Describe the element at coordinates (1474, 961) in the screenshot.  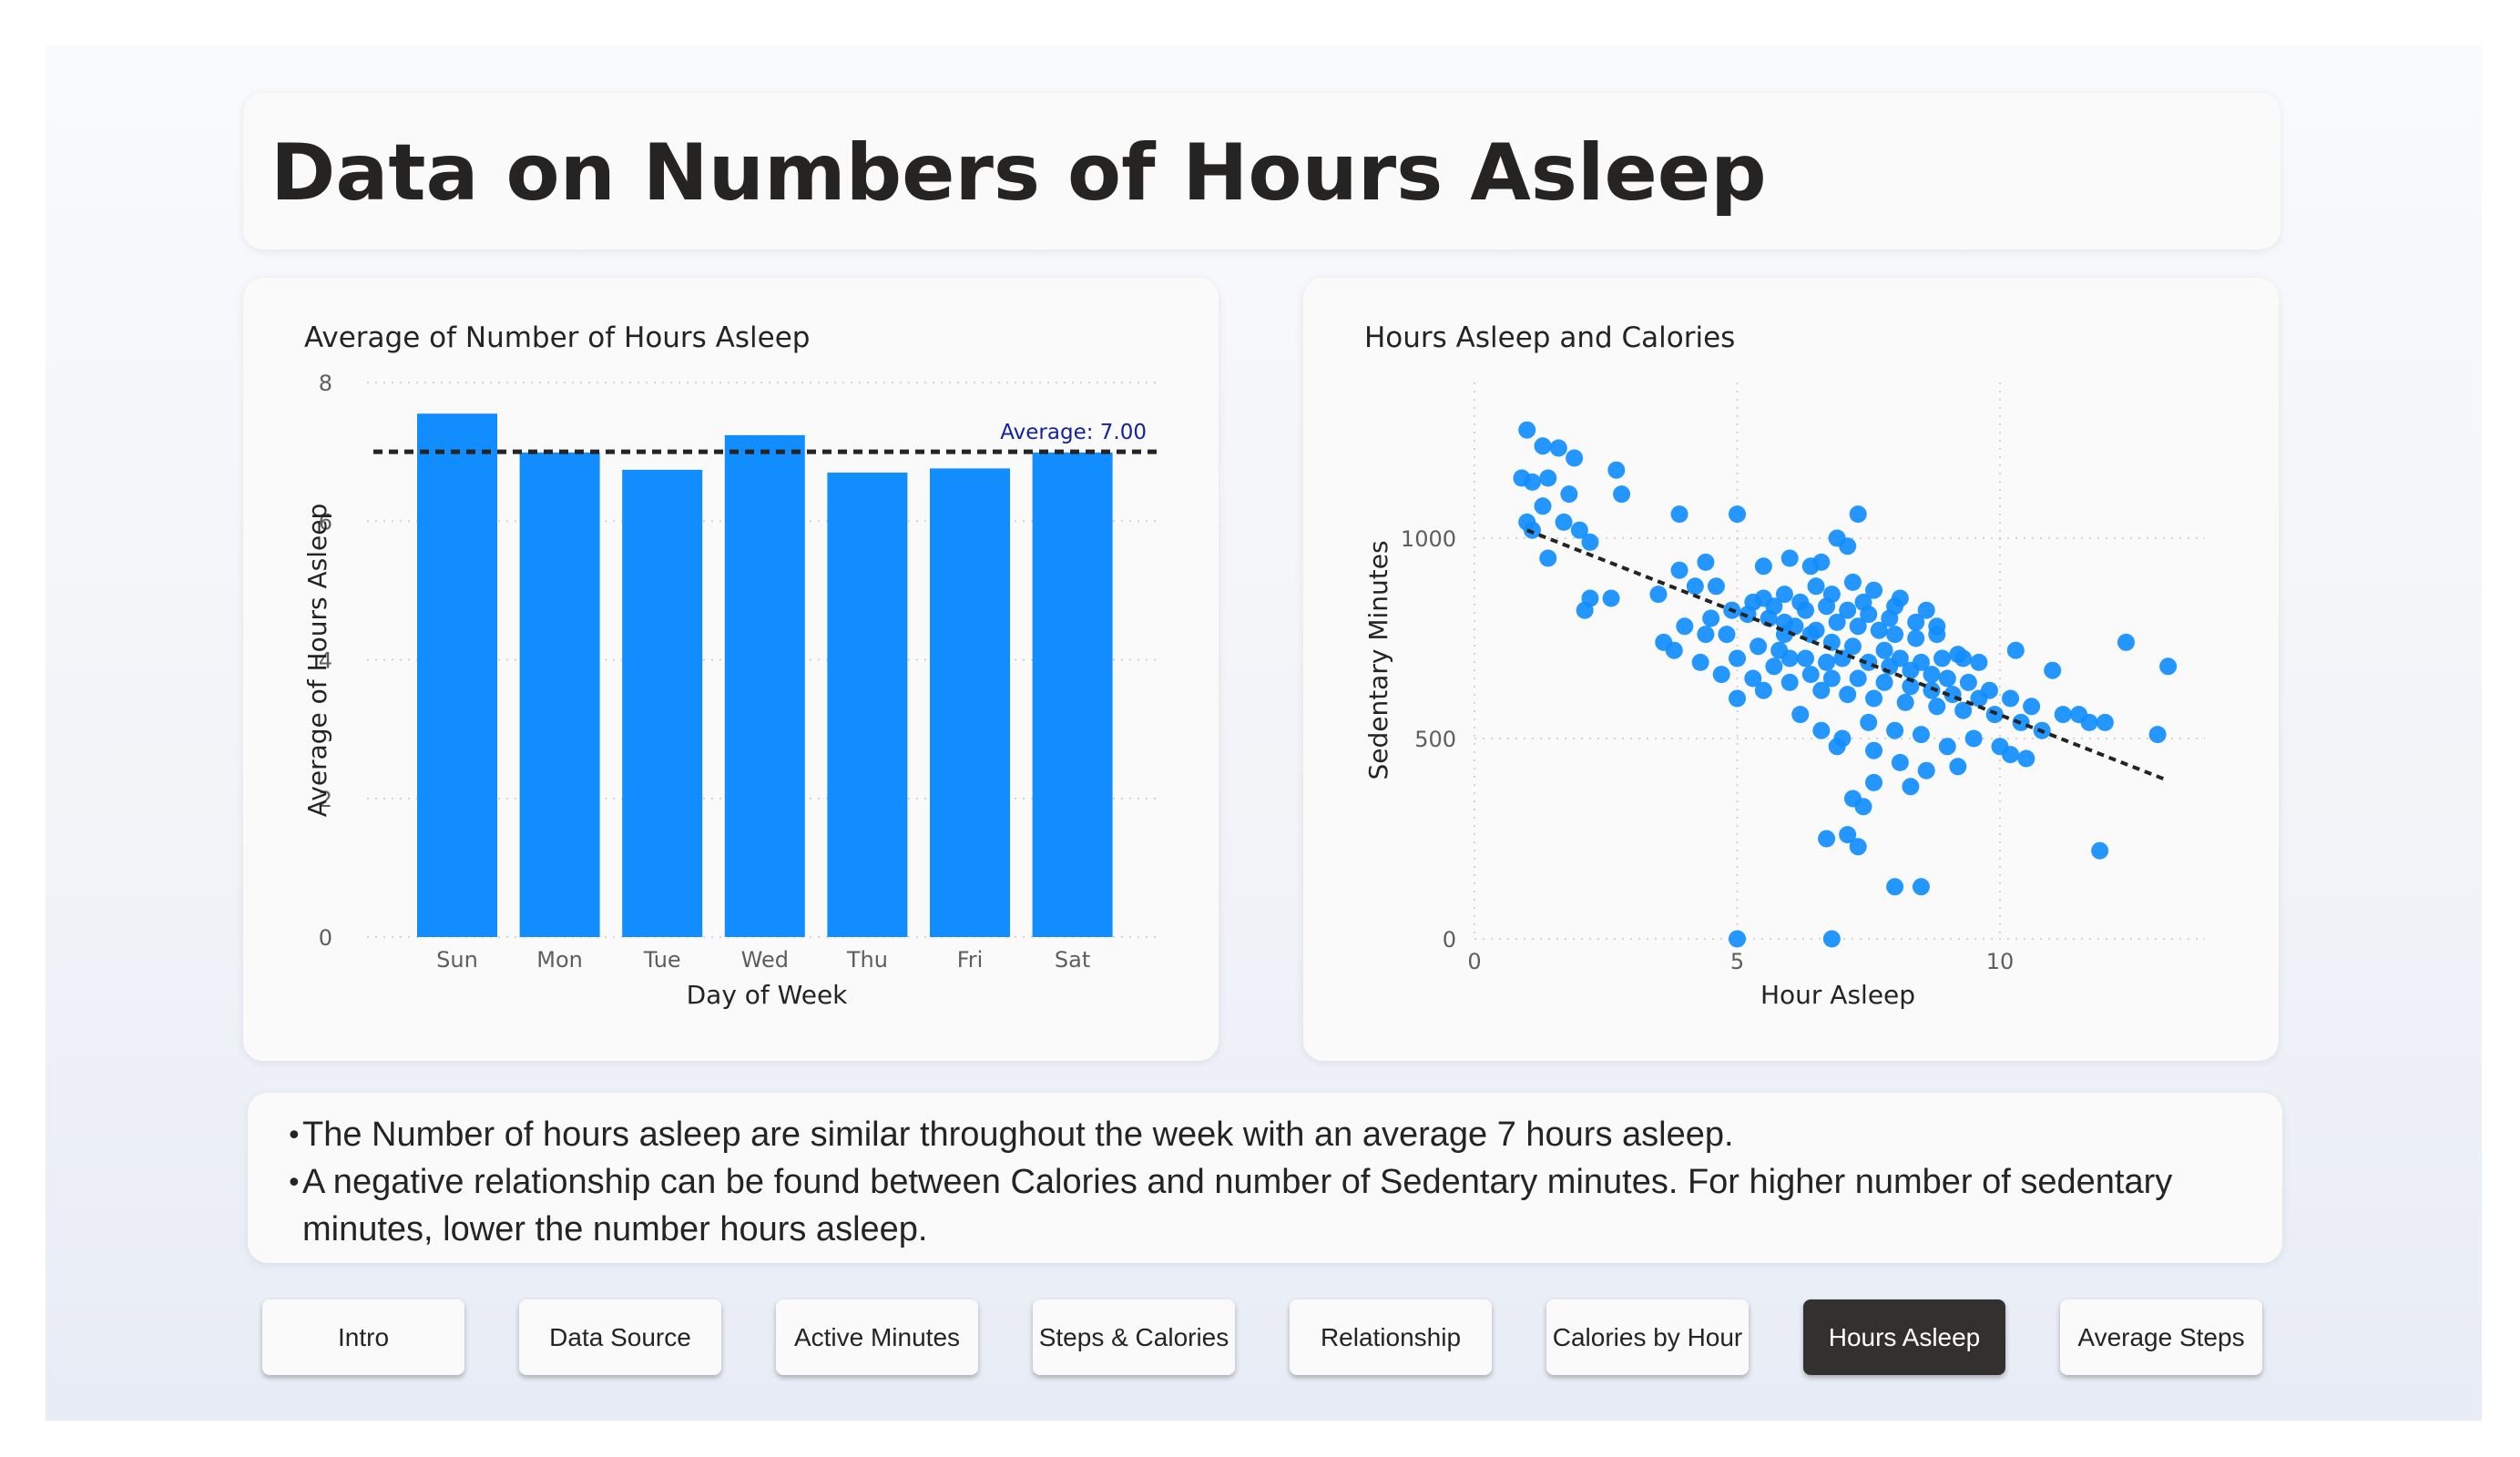
I see `x-tick-label: 0` at that location.